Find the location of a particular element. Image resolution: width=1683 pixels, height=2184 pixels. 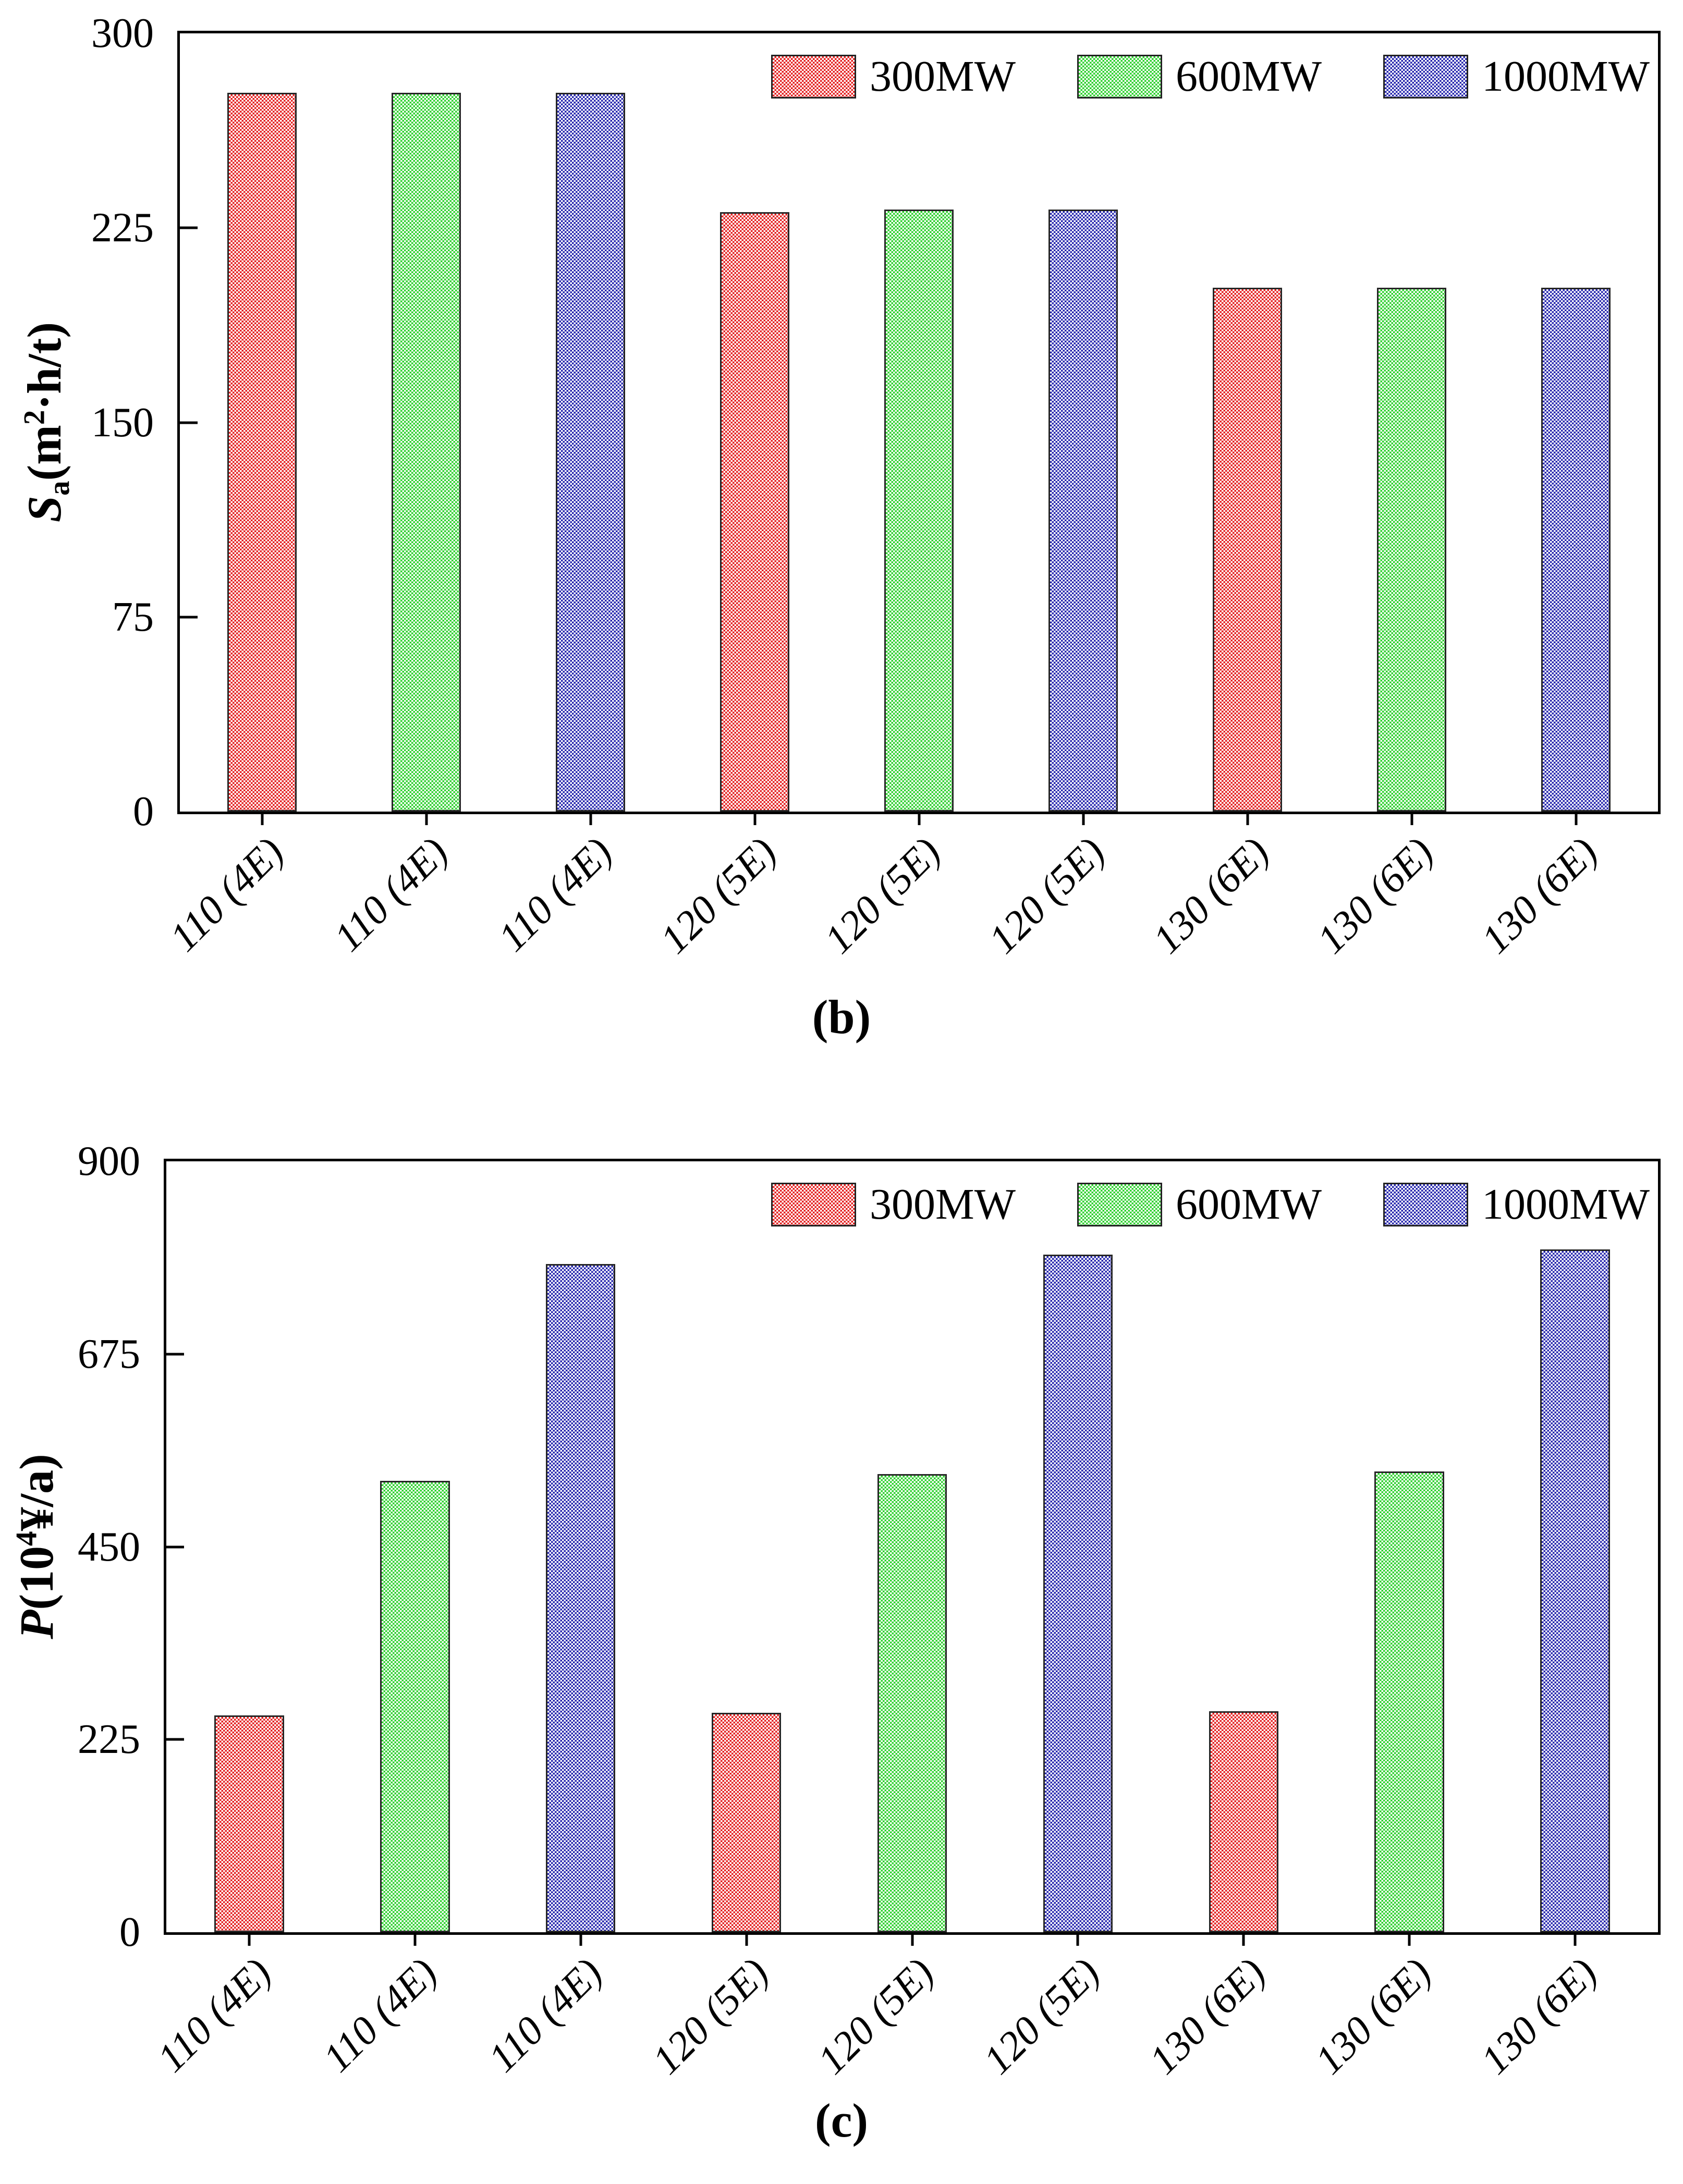

legend-c: 300MW 600MW 1000MW is located at coordinates (1210, 1205).